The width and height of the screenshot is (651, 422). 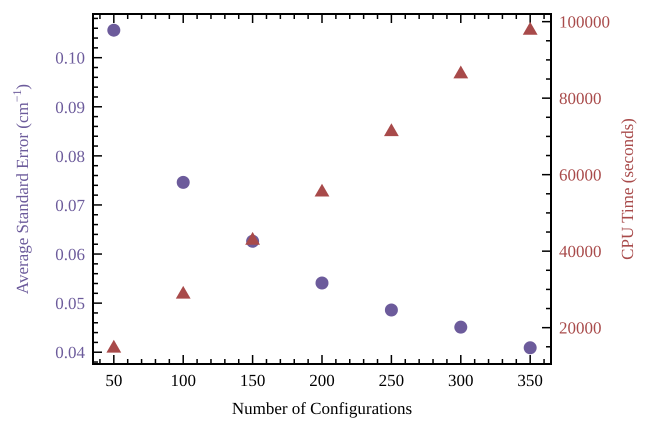 I want to click on x-tick-label: 300, so click(x=461, y=380).